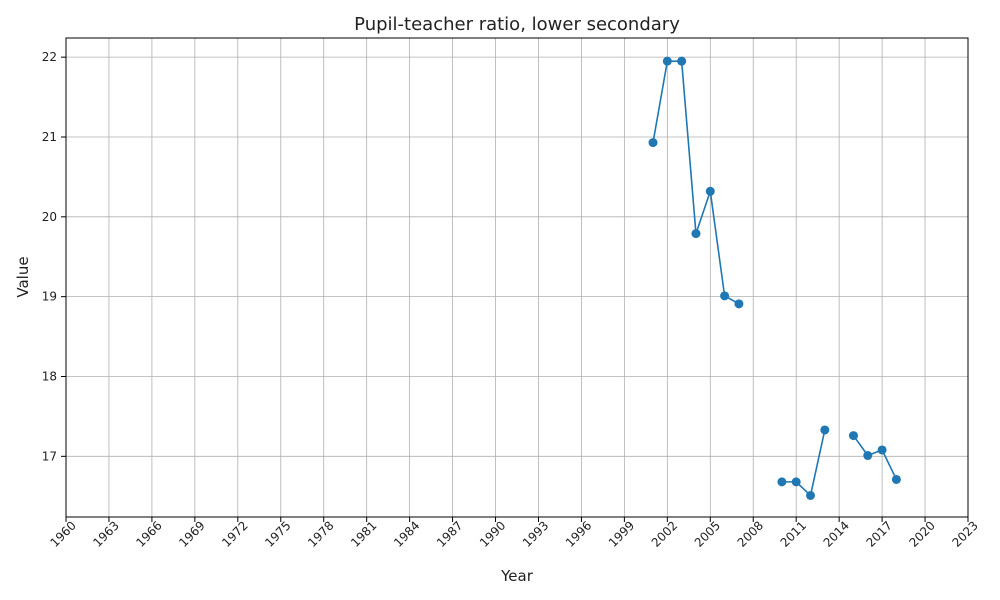  Describe the element at coordinates (517, 576) in the screenshot. I see `x-axis-label: Year` at that location.